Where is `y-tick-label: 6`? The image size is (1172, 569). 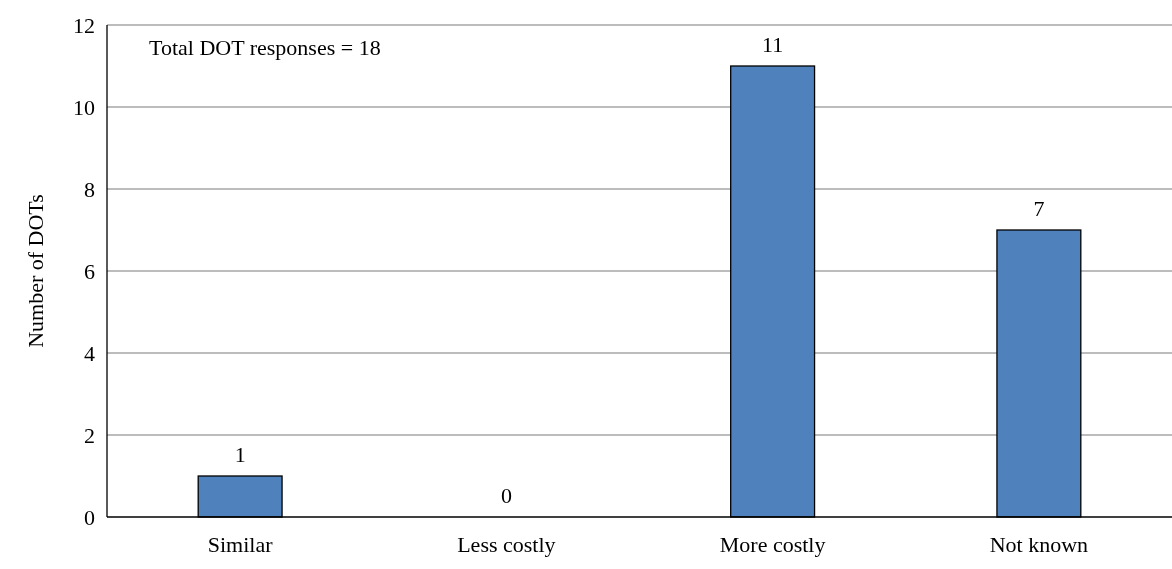
y-tick-label: 6 is located at coordinates (89, 271).